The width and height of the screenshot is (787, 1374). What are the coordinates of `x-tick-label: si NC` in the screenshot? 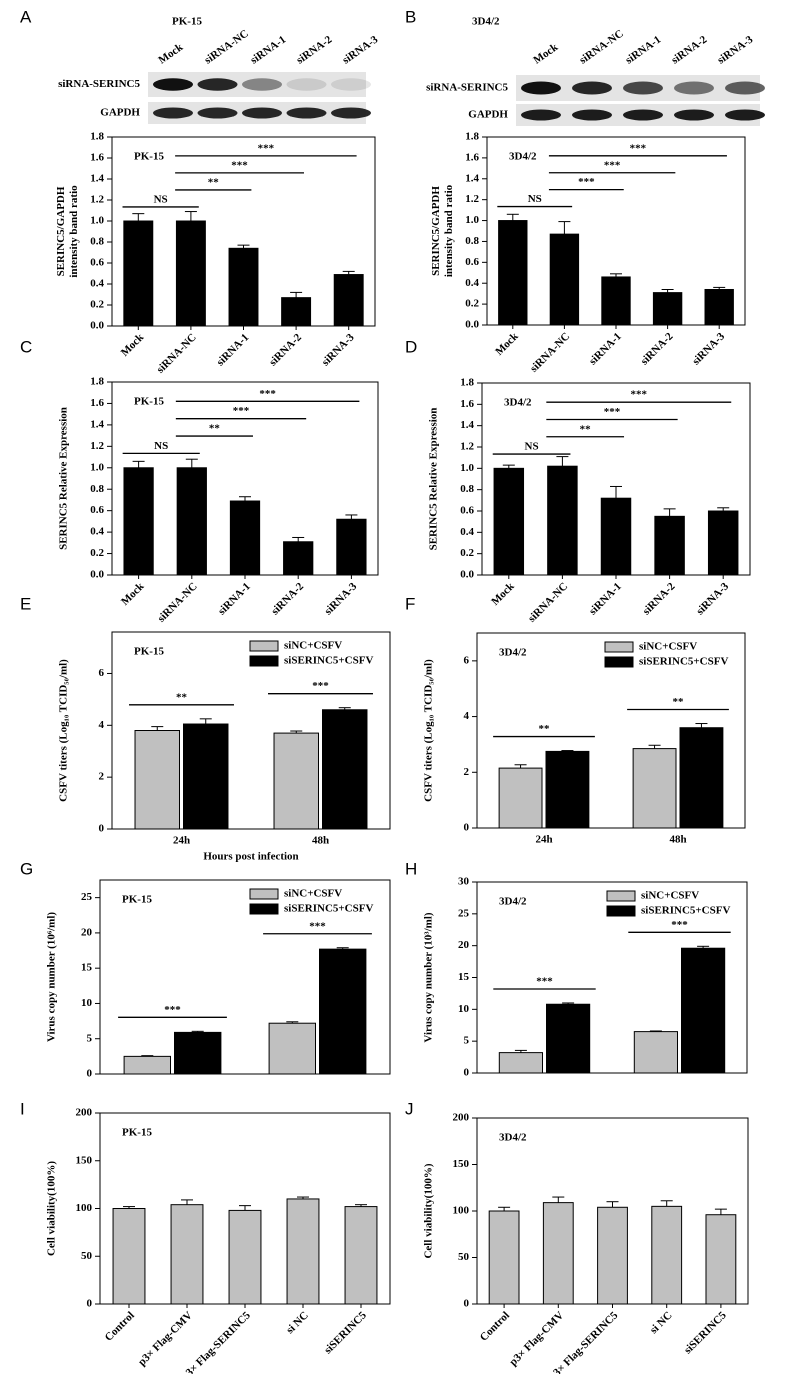 It's located at (661, 1322).